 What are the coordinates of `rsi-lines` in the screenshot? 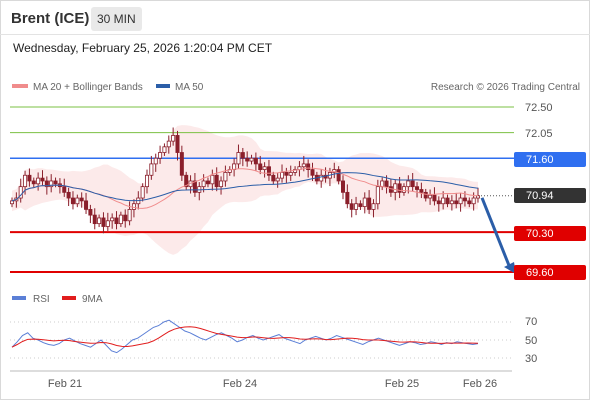 It's located at (245, 336).